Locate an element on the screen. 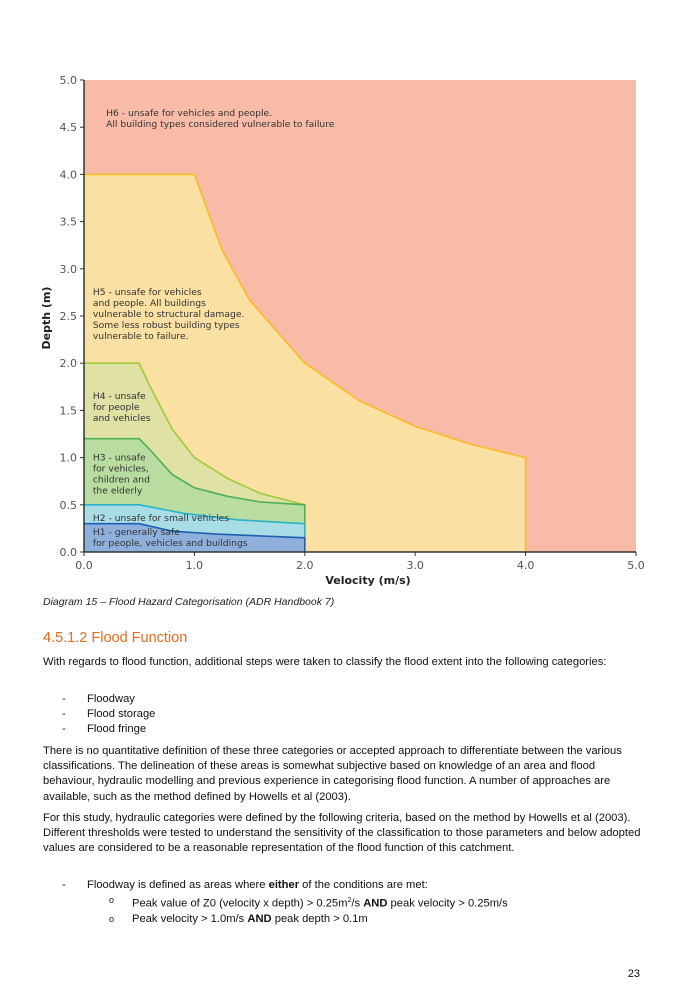 Image resolution: width=682 pixels, height=989 pixels. section-heading: 4.5.1.2 Flood Function is located at coordinates (115, 638).